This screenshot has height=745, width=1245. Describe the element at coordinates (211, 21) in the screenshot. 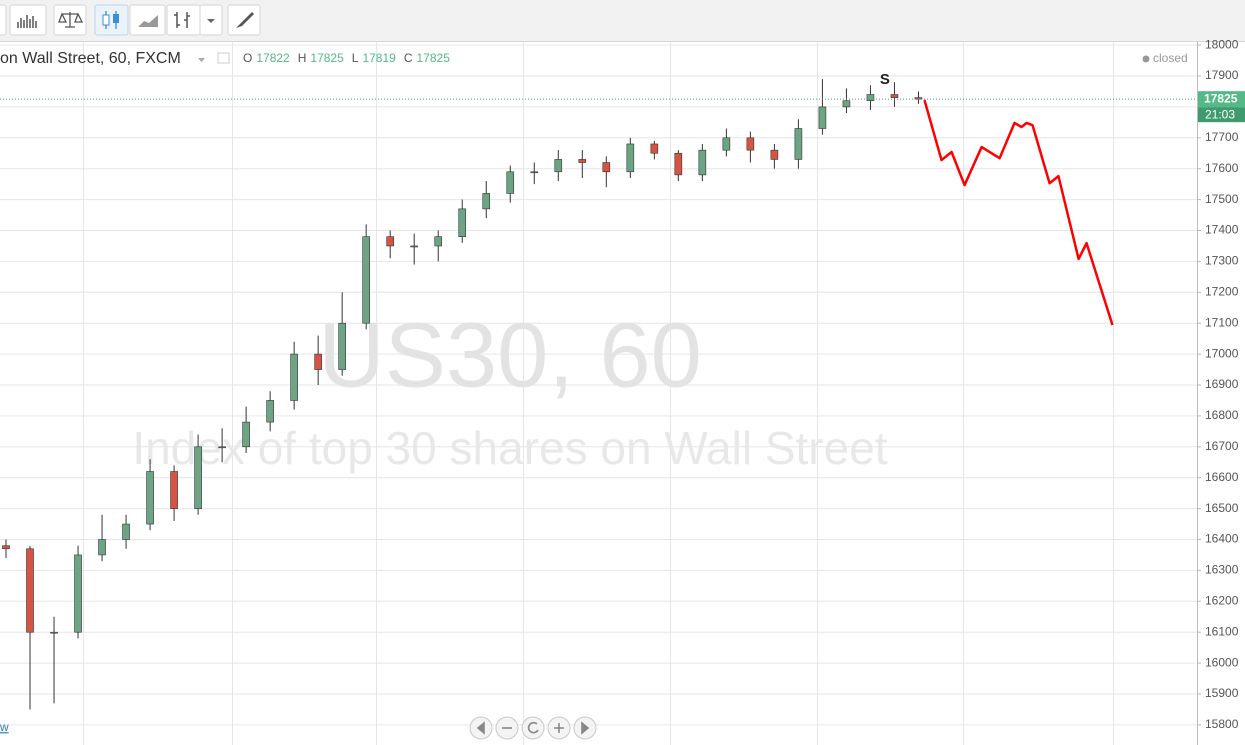

I see `dropdown-icon` at that location.